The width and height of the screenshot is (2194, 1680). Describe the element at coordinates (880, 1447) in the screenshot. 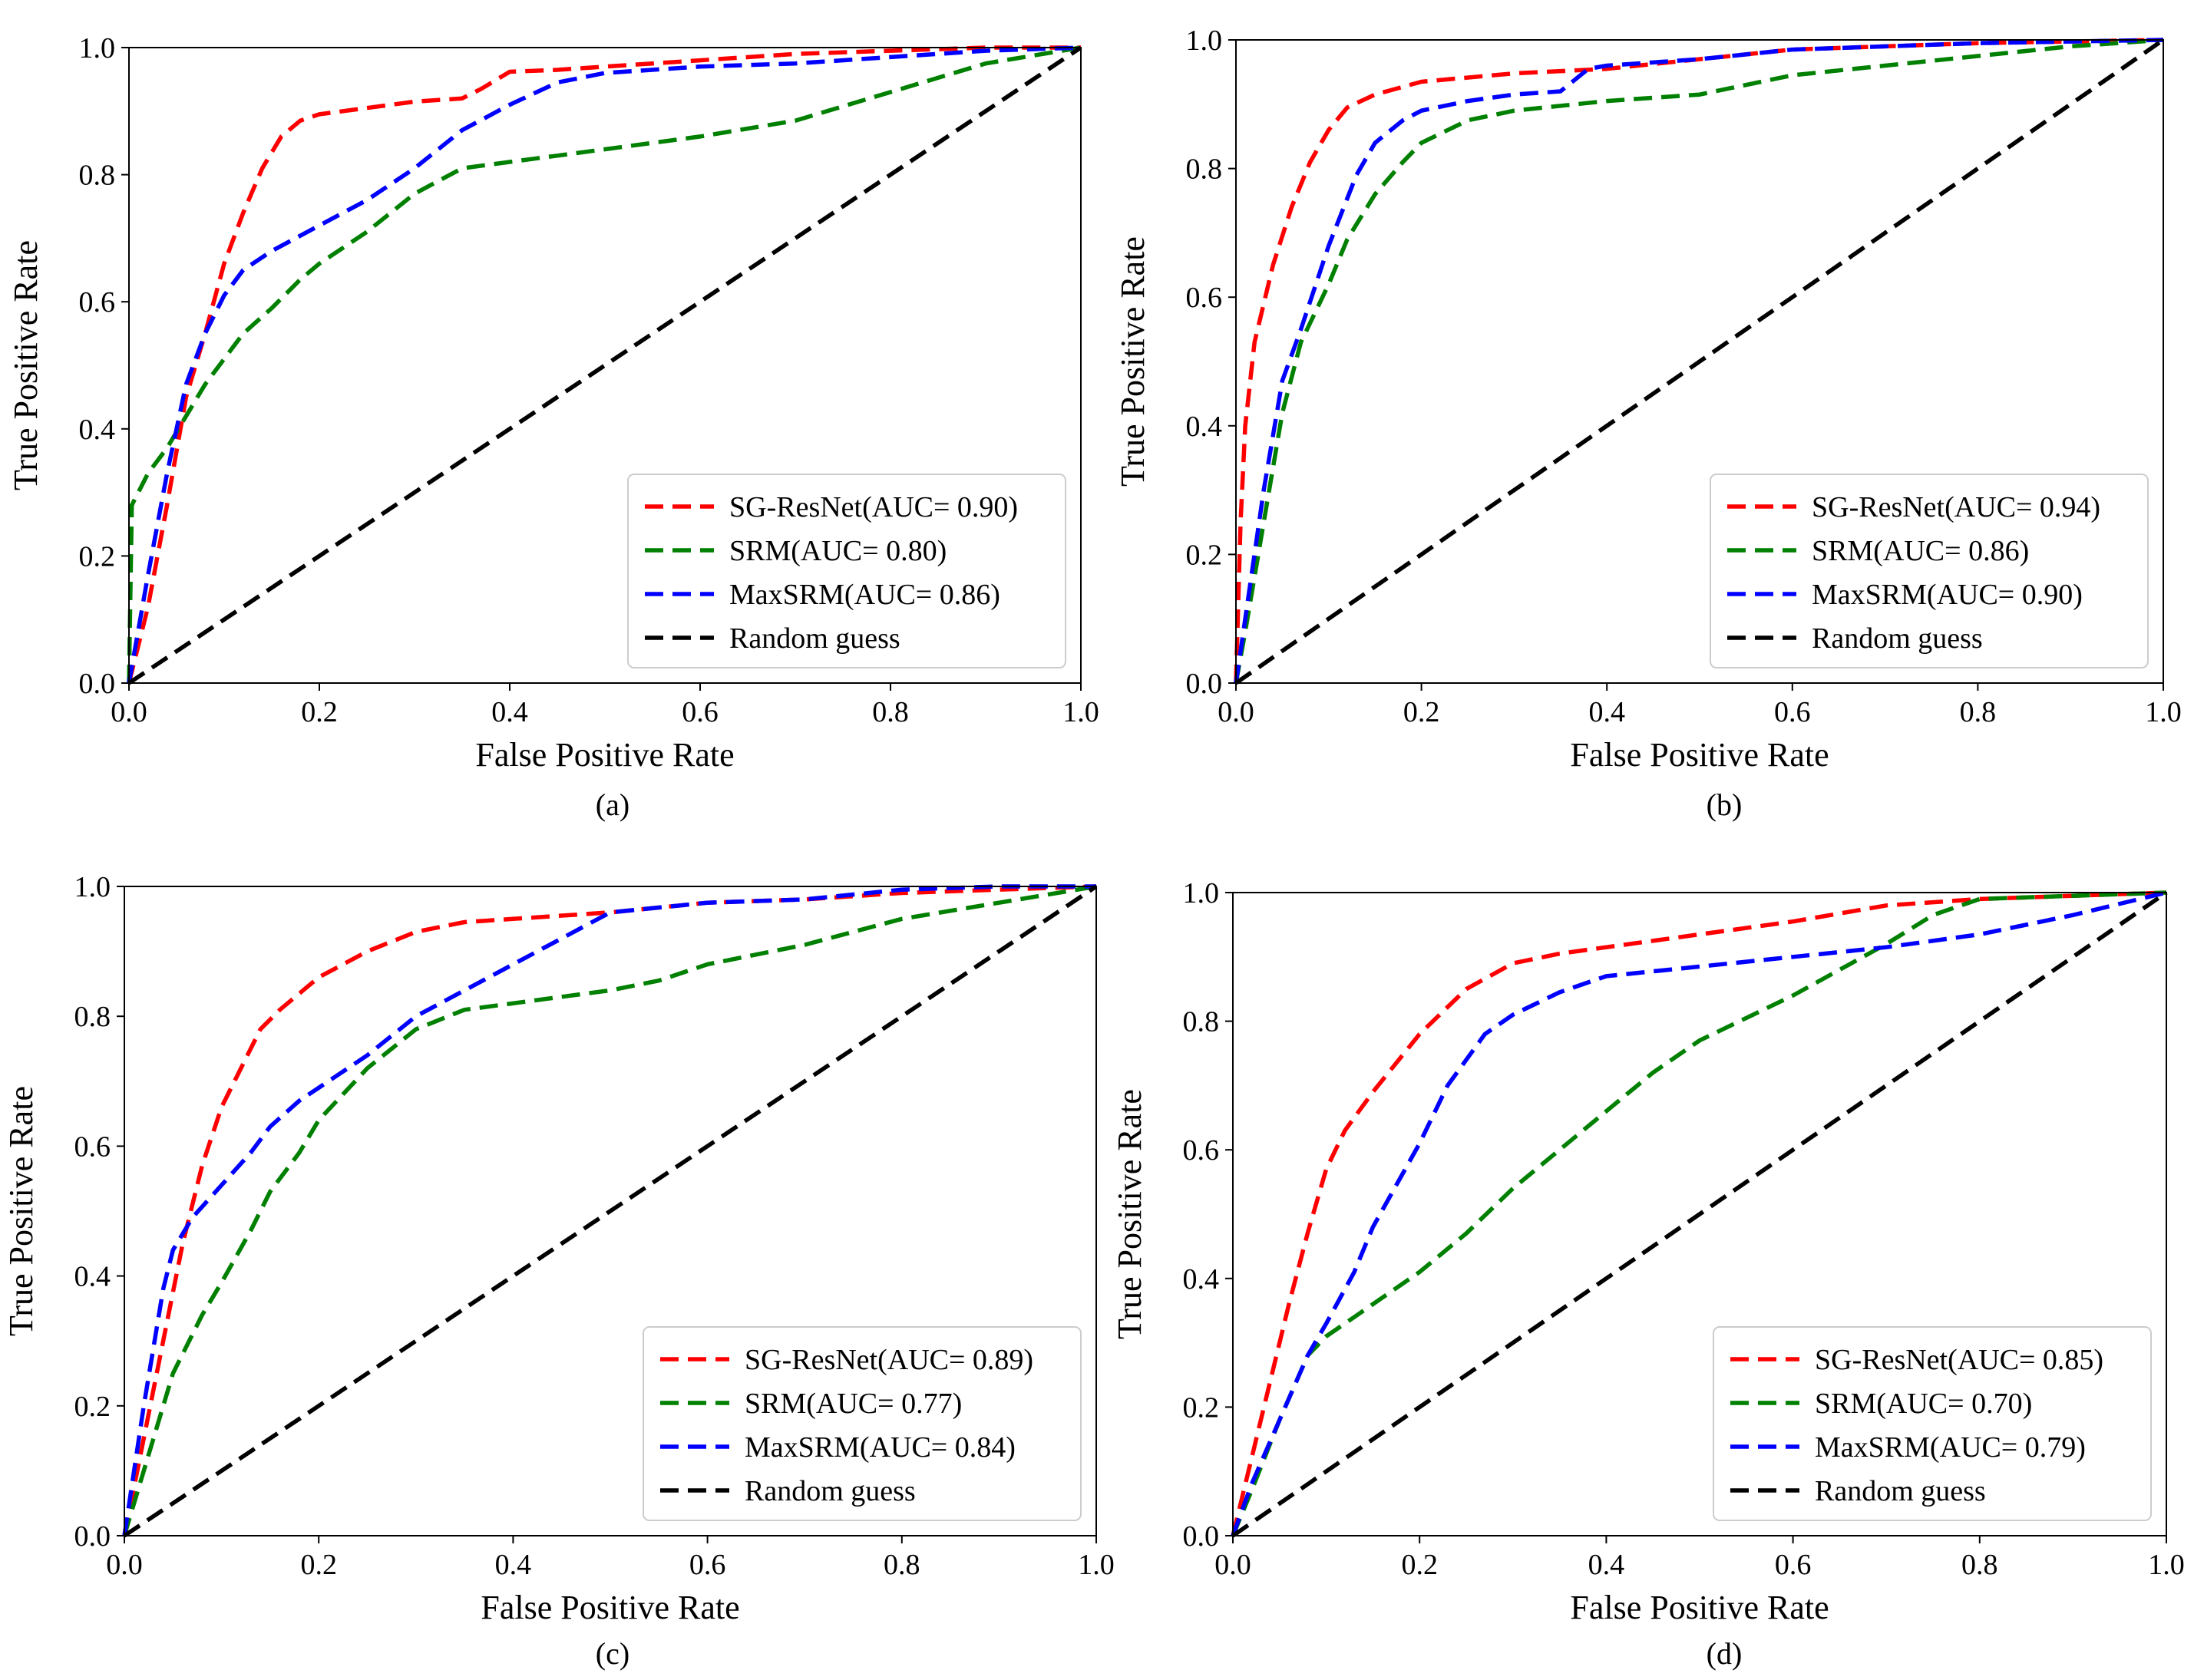

I see `legend-entry: MaxSRM(AUC= 0.84)` at that location.